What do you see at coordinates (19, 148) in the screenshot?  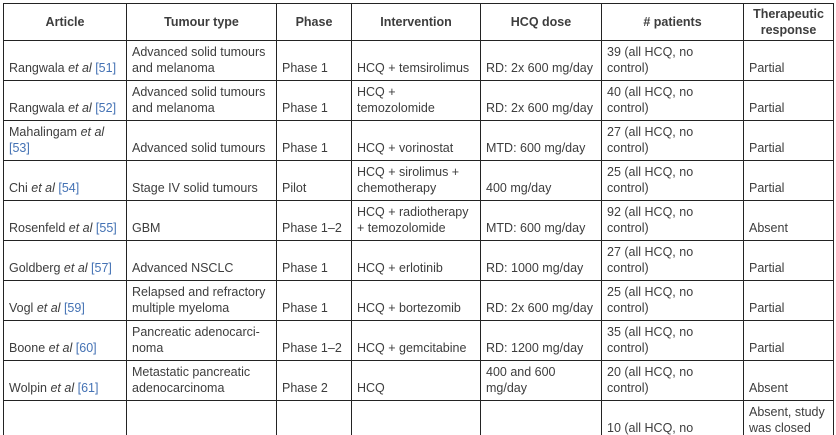 I see `citation-link: [53]` at bounding box center [19, 148].